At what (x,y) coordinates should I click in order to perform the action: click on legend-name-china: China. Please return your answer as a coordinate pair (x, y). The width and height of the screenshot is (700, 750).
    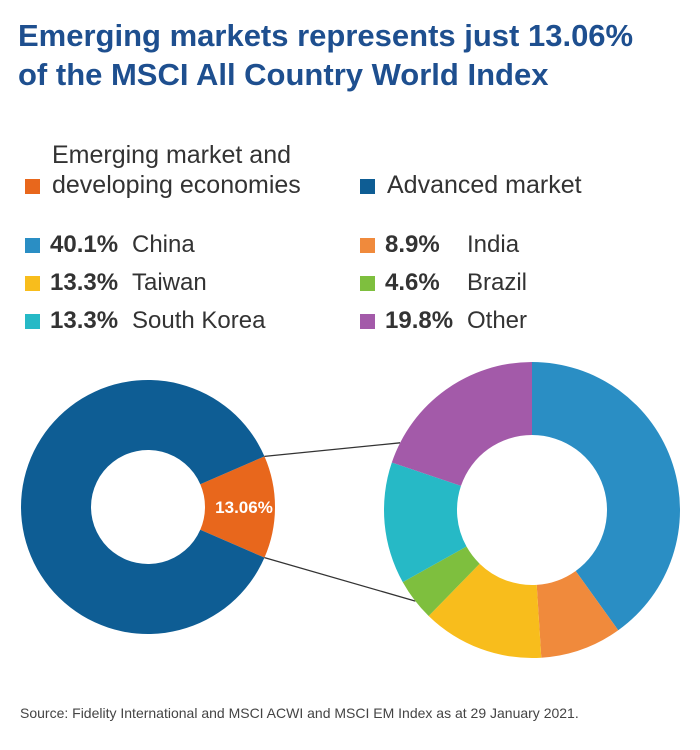
    Looking at the image, I should click on (163, 244).